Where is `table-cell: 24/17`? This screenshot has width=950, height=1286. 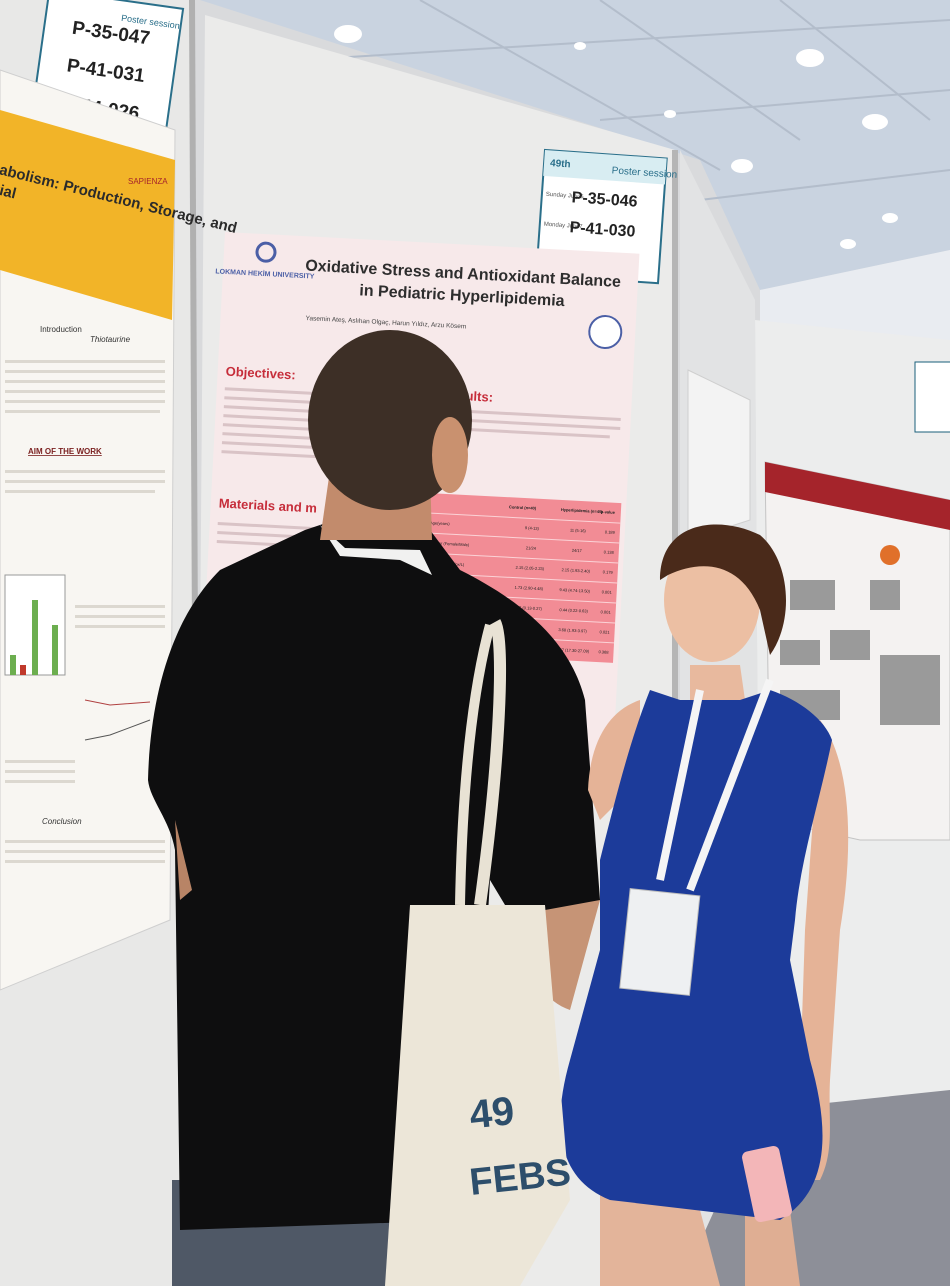
table-cell: 24/17 is located at coordinates (577, 551).